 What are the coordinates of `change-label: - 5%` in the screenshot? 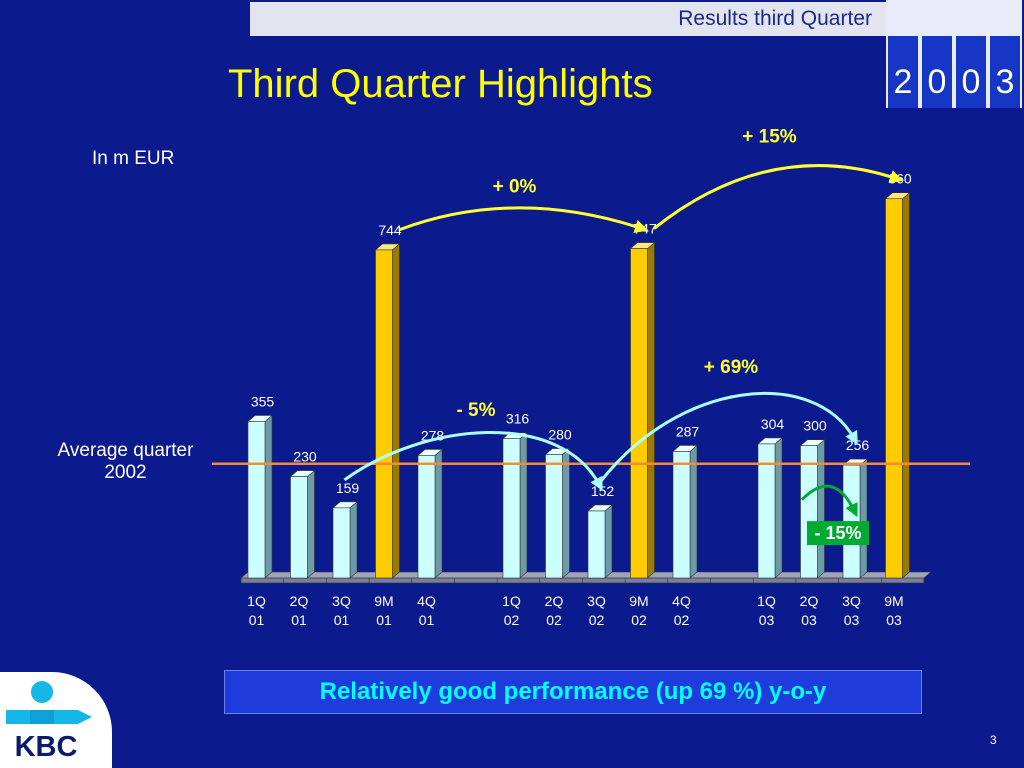 It's located at (475, 410).